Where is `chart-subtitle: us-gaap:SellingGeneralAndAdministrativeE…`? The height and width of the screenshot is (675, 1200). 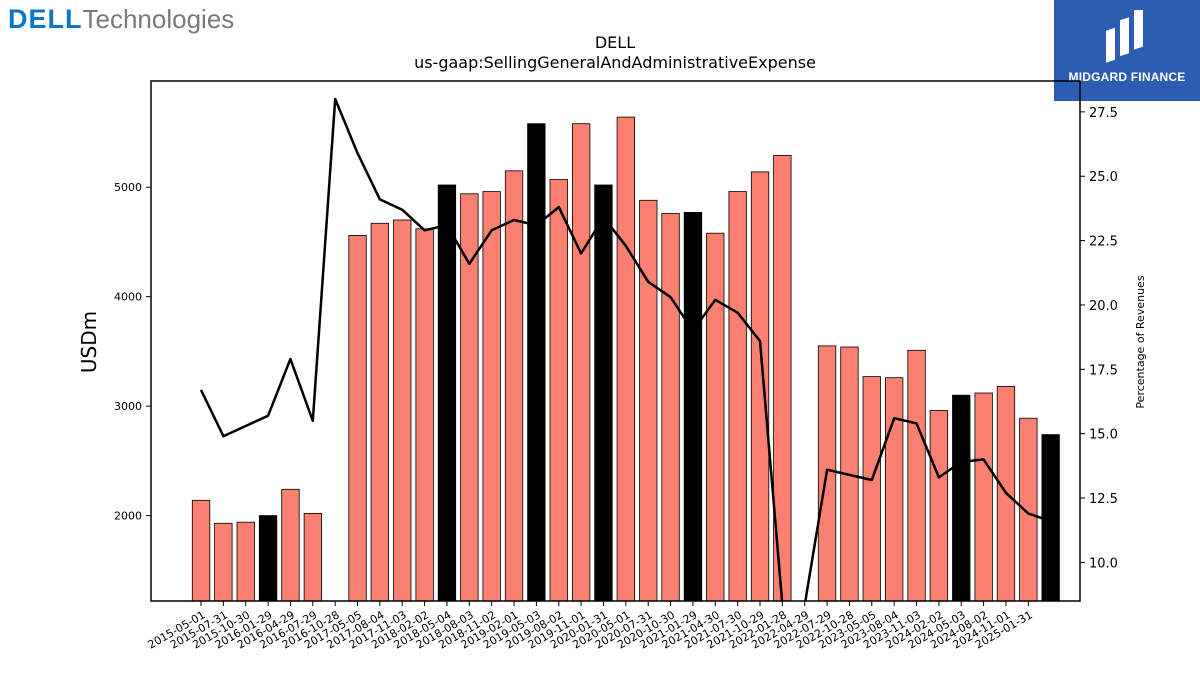
chart-subtitle: us-gaap:SellingGeneralAndAdministrativeE… is located at coordinates (615, 62).